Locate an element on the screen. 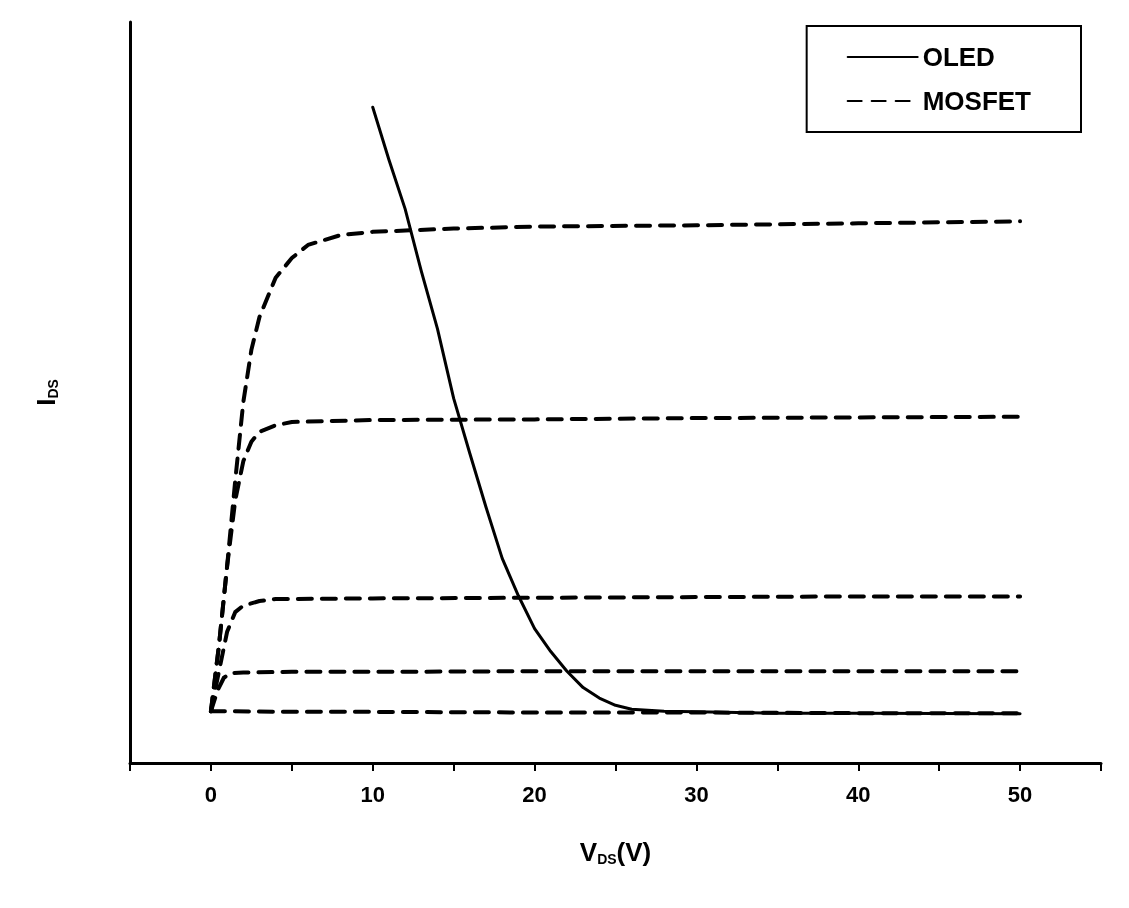 Image resolution: width=1129 pixels, height=908 pixels. x-tick-label: 50 is located at coordinates (1020, 794).